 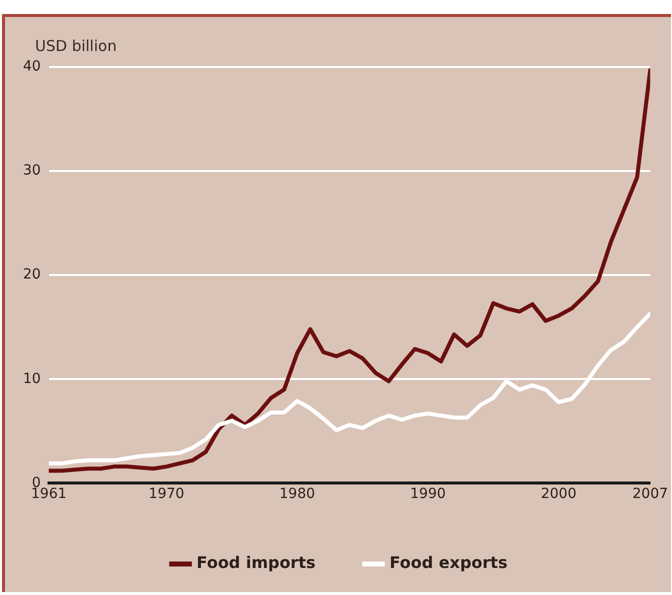 I want to click on y-tick-label: 40, so click(x=31, y=66).